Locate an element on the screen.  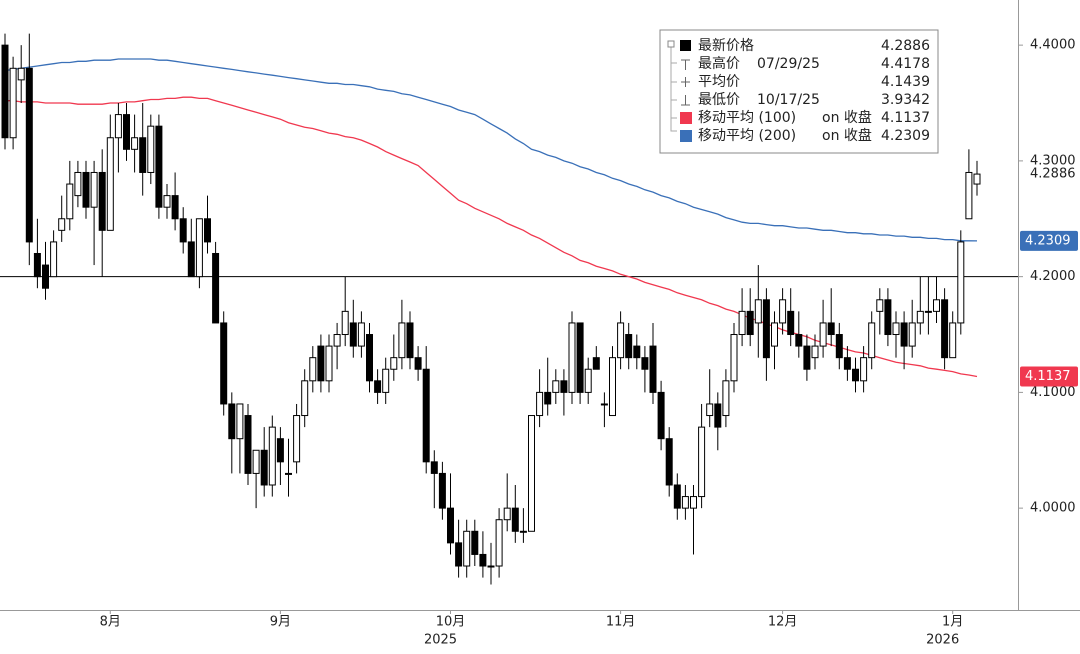
value-badge is located at coordinates (1049, 376).